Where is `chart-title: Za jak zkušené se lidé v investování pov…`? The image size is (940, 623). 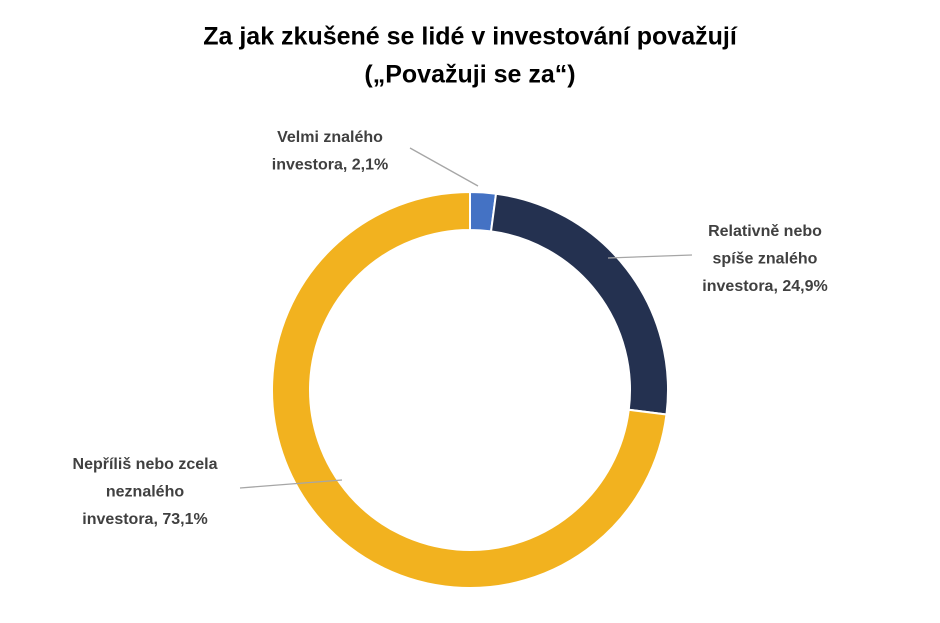
chart-title: Za jak zkušené se lidé v investování pov… is located at coordinates (470, 37).